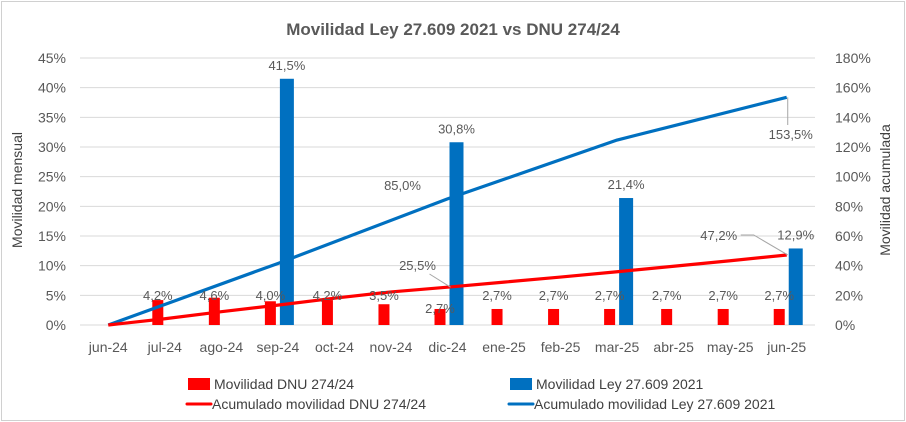 The height and width of the screenshot is (422, 906). I want to click on y-axis-right-label: Movilidad acumulada, so click(885, 190).